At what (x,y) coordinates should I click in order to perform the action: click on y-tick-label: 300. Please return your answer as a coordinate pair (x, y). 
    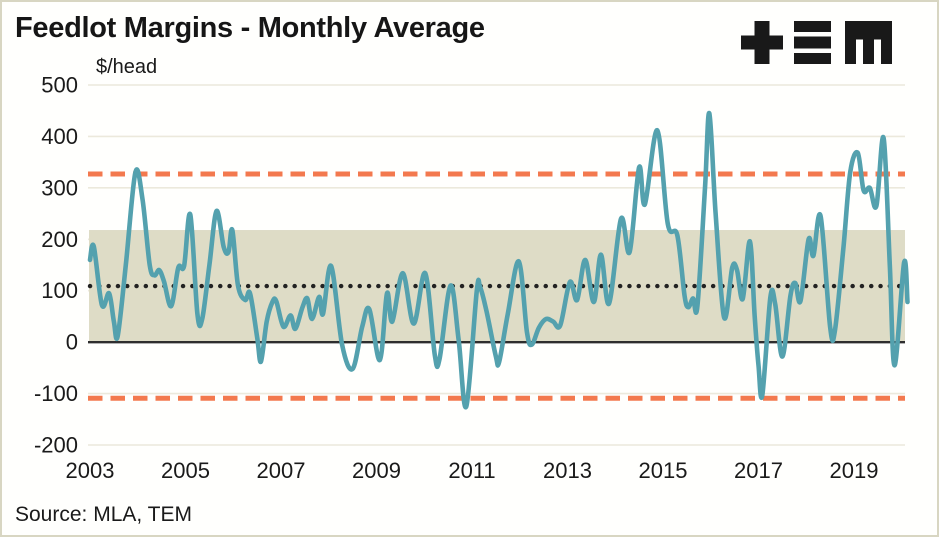
    Looking at the image, I should click on (59, 187).